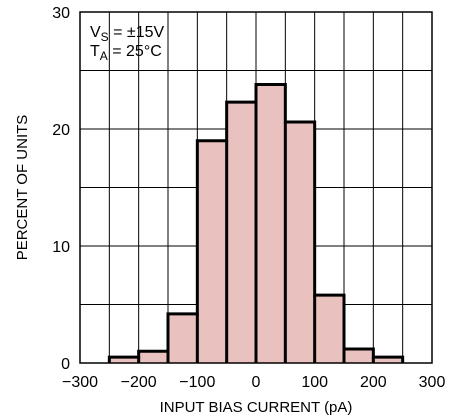 This screenshot has height=419, width=460. I want to click on y-tick-label: 0, so click(65, 364).